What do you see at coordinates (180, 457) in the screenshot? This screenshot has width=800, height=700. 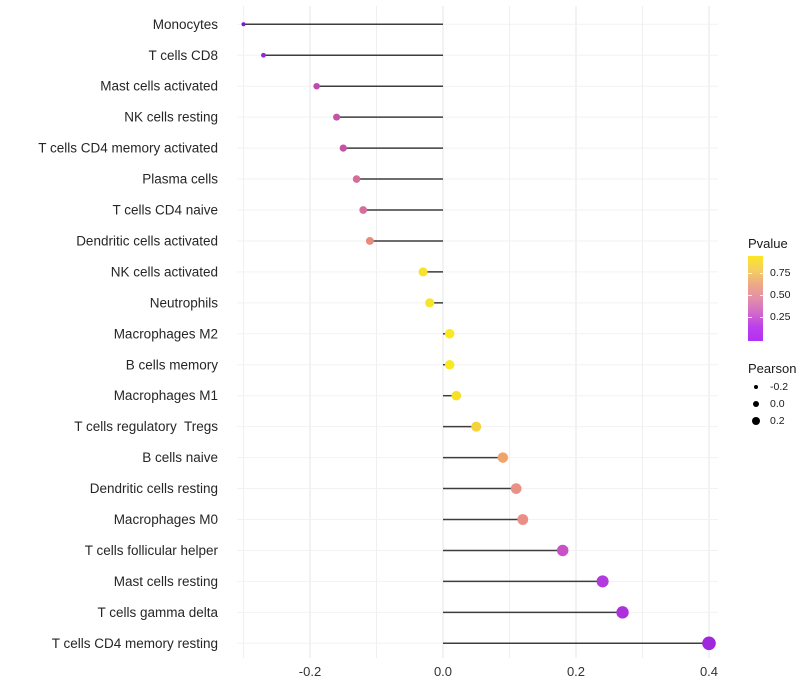 I see `category-label: B cells naive` at bounding box center [180, 457].